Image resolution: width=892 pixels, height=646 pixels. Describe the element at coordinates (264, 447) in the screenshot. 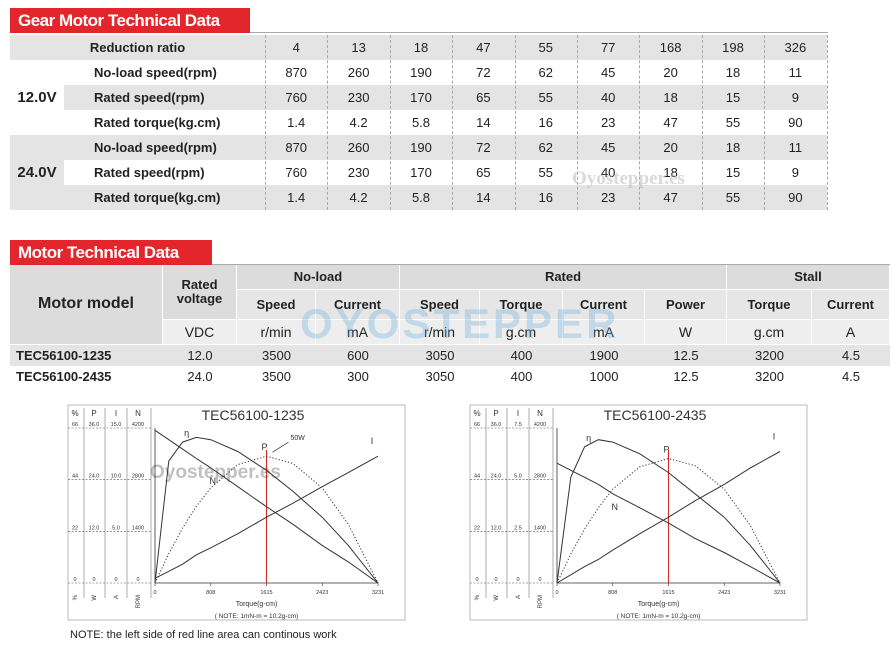

I see `curve-label: P` at that location.